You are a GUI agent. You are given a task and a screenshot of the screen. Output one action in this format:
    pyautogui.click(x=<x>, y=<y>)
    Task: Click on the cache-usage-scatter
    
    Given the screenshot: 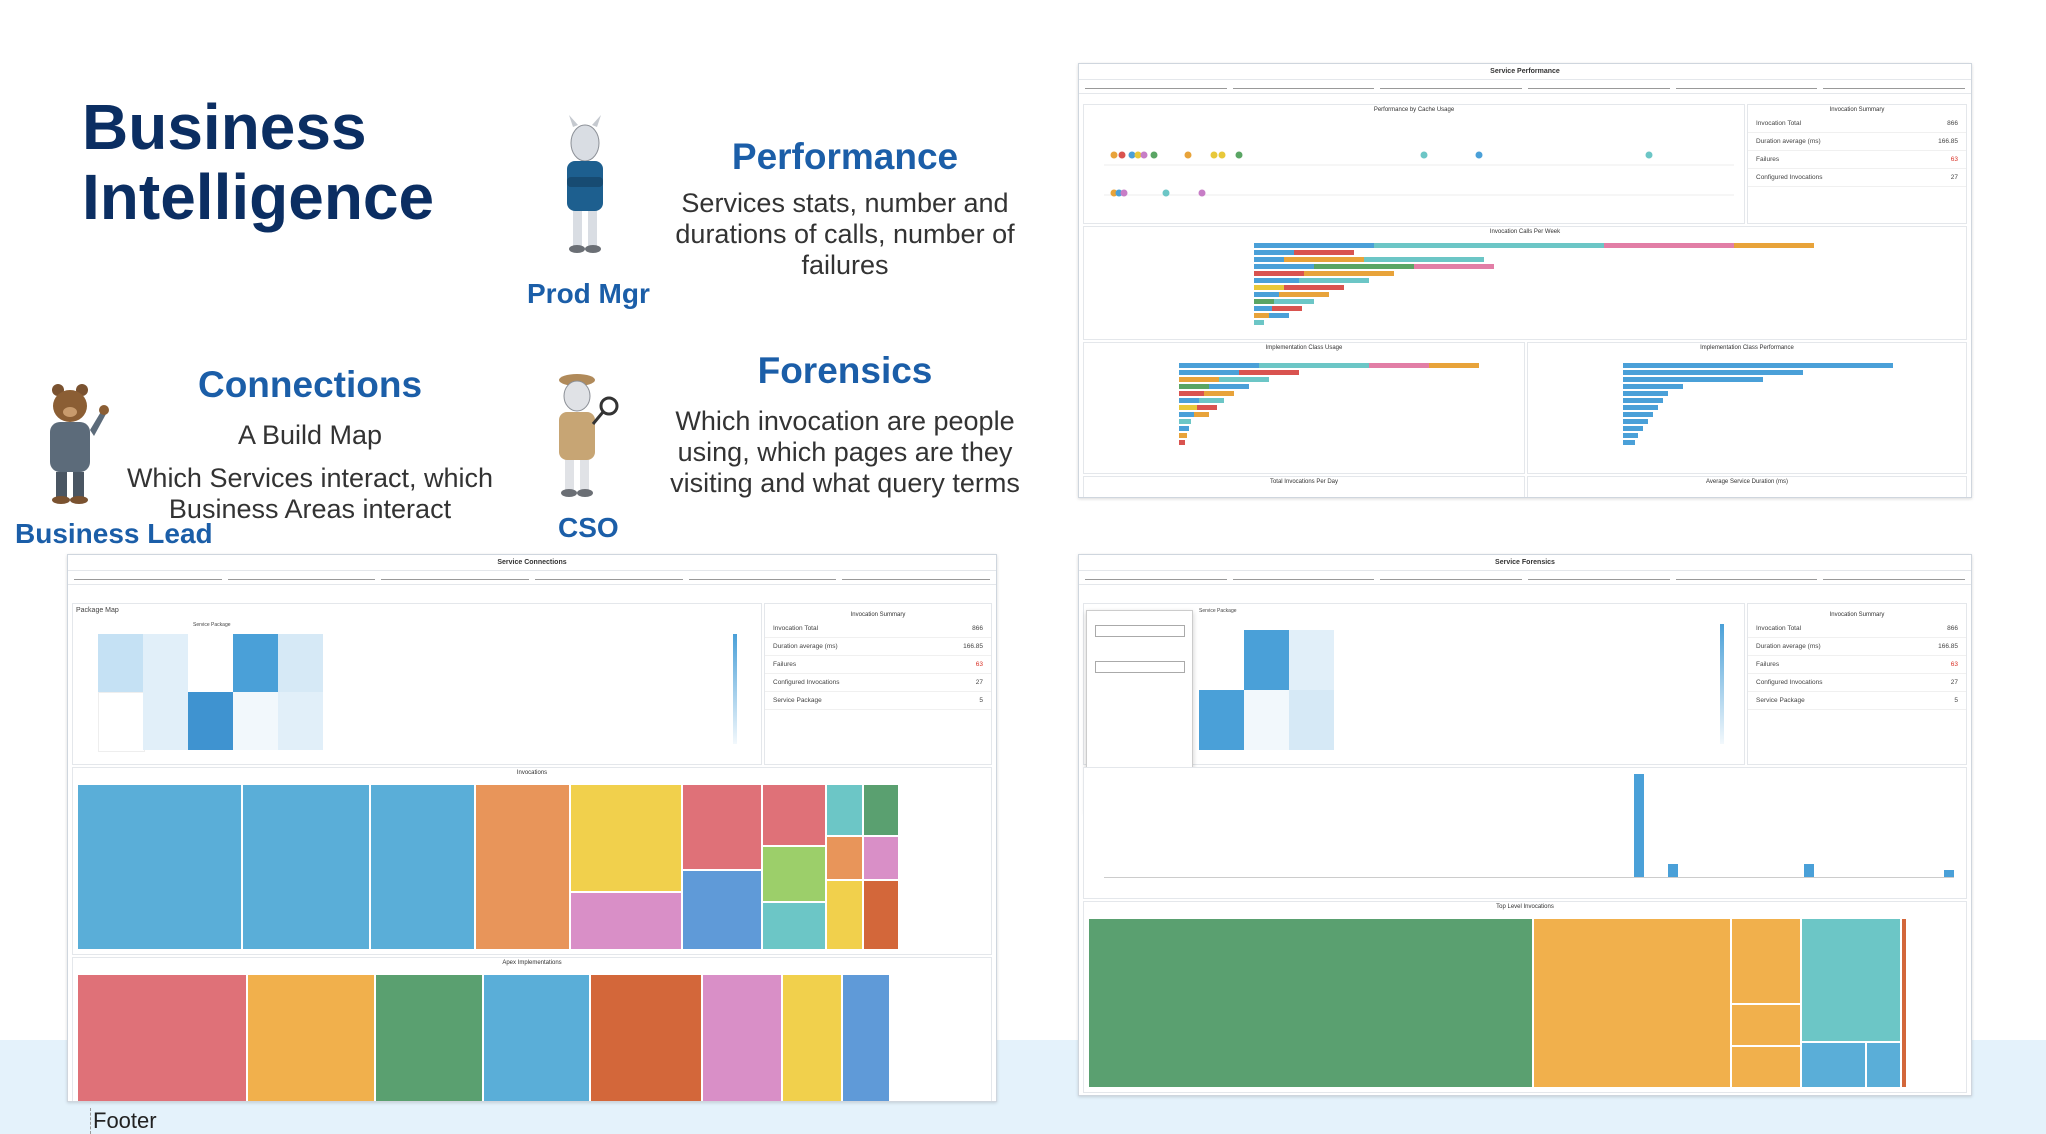 What is the action you would take?
    pyautogui.click(x=1419, y=174)
    